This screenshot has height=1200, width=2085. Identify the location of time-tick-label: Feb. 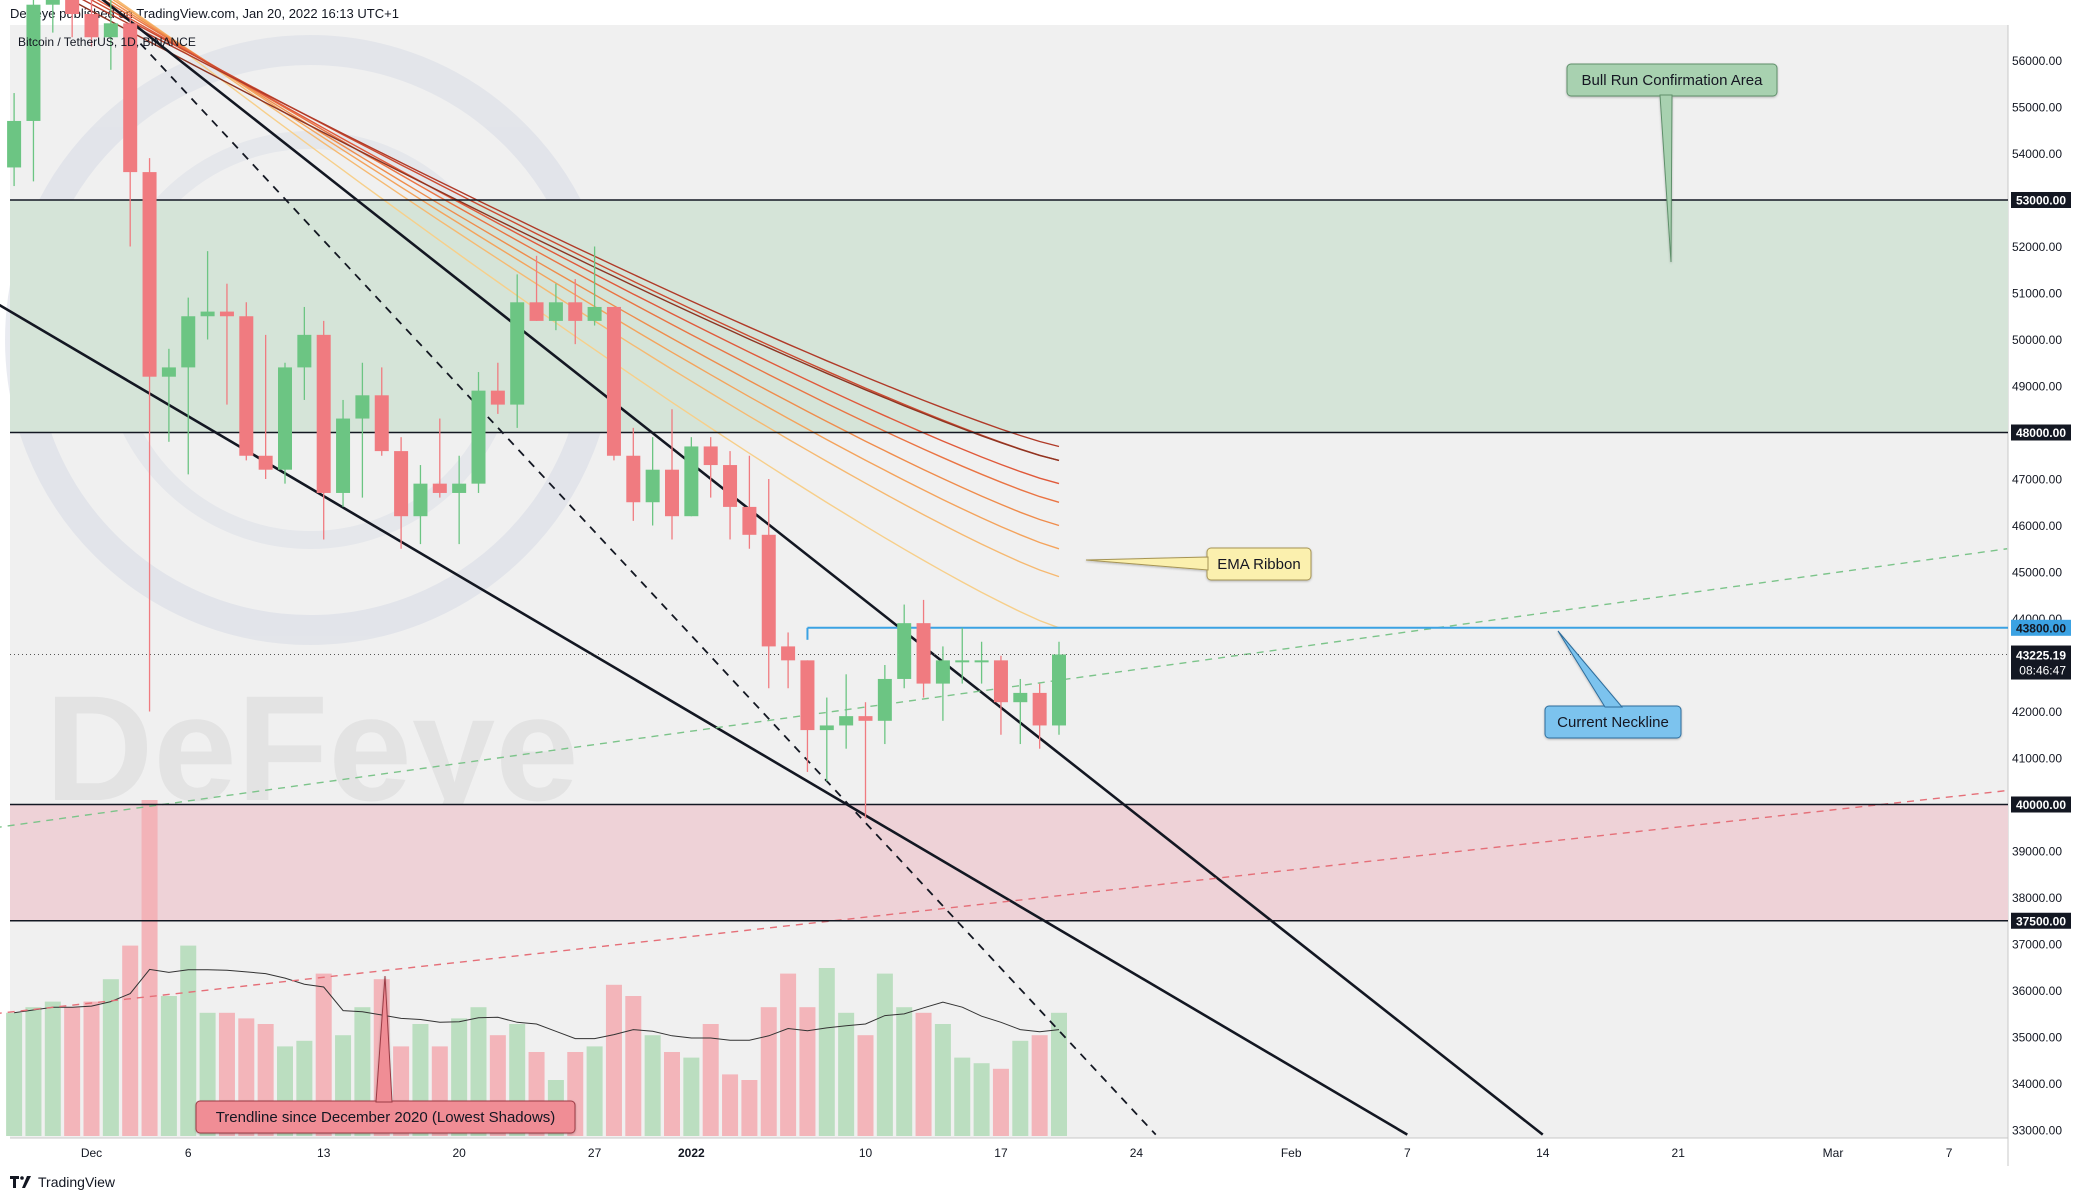
(1291, 1153).